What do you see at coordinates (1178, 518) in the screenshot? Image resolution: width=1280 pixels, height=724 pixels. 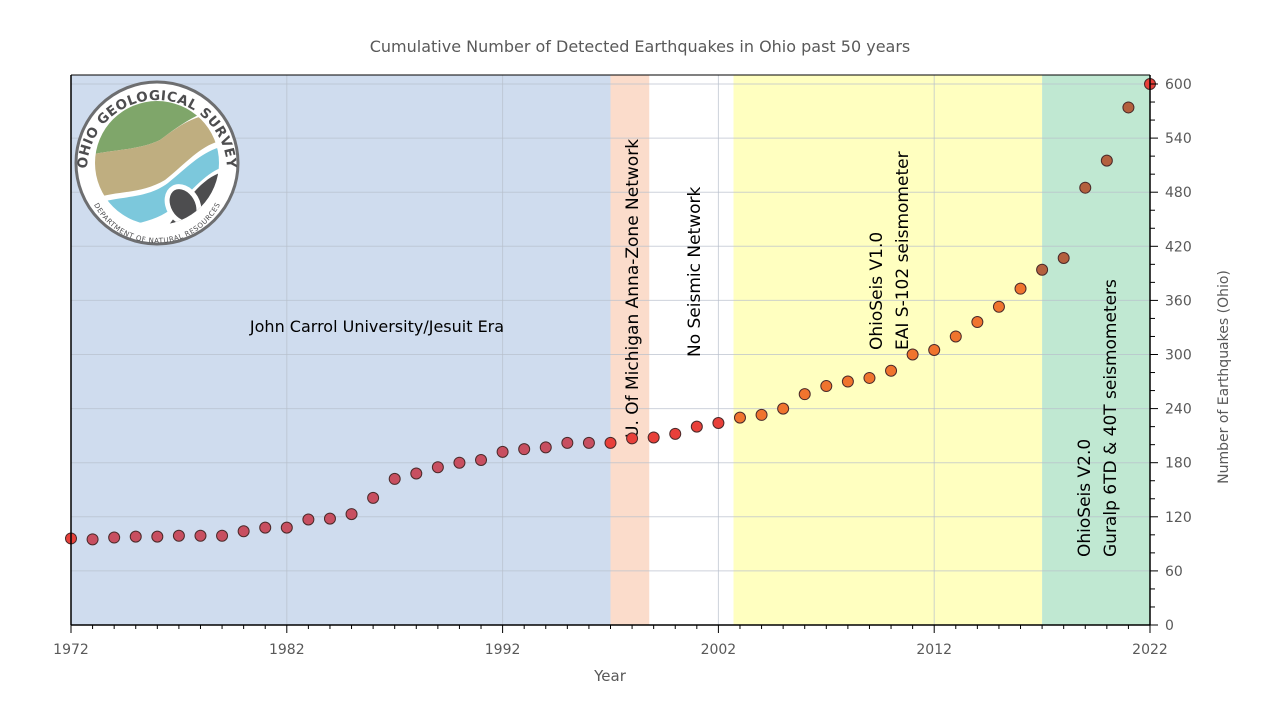 I see `y-tick-label: 120` at bounding box center [1178, 518].